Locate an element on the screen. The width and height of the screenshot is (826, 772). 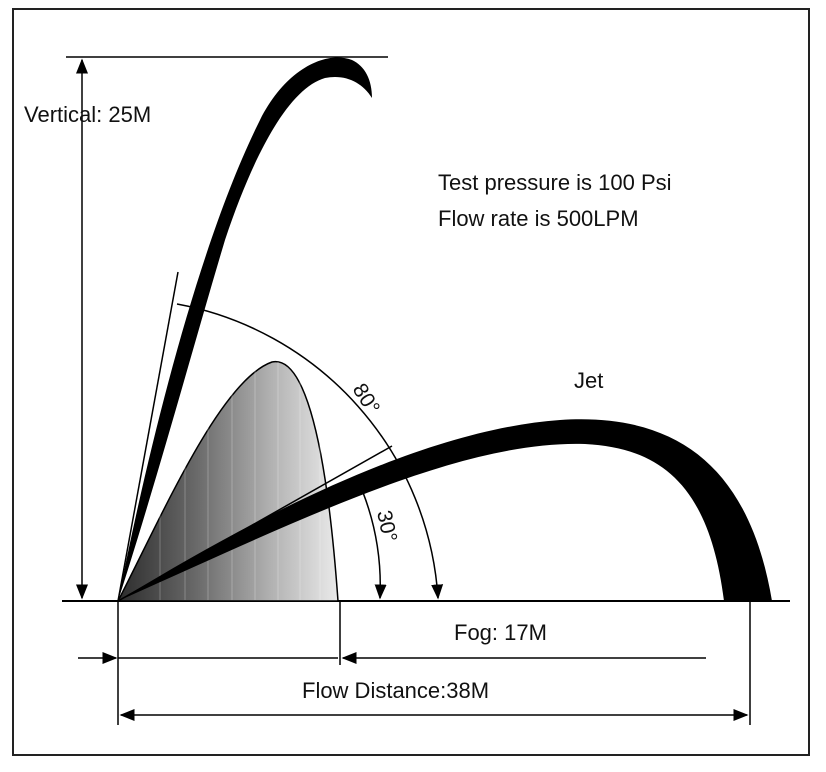
test-pressure-label: Test pressure is 100 Psi is located at coordinates (555, 182).